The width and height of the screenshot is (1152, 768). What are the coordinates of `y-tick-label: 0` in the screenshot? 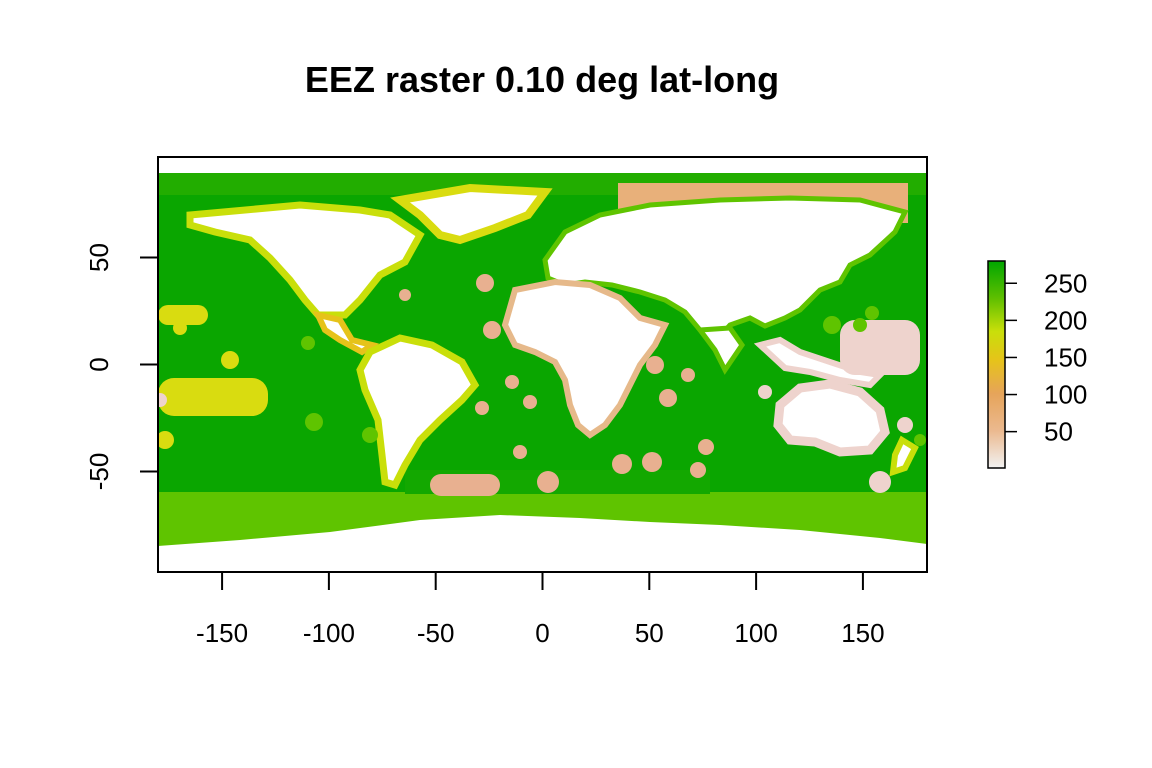 It's located at (99, 364).